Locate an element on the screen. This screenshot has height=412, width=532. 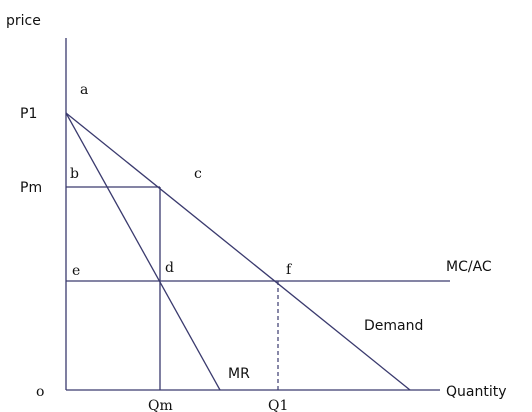
point-a-label: a is located at coordinates (84, 90).